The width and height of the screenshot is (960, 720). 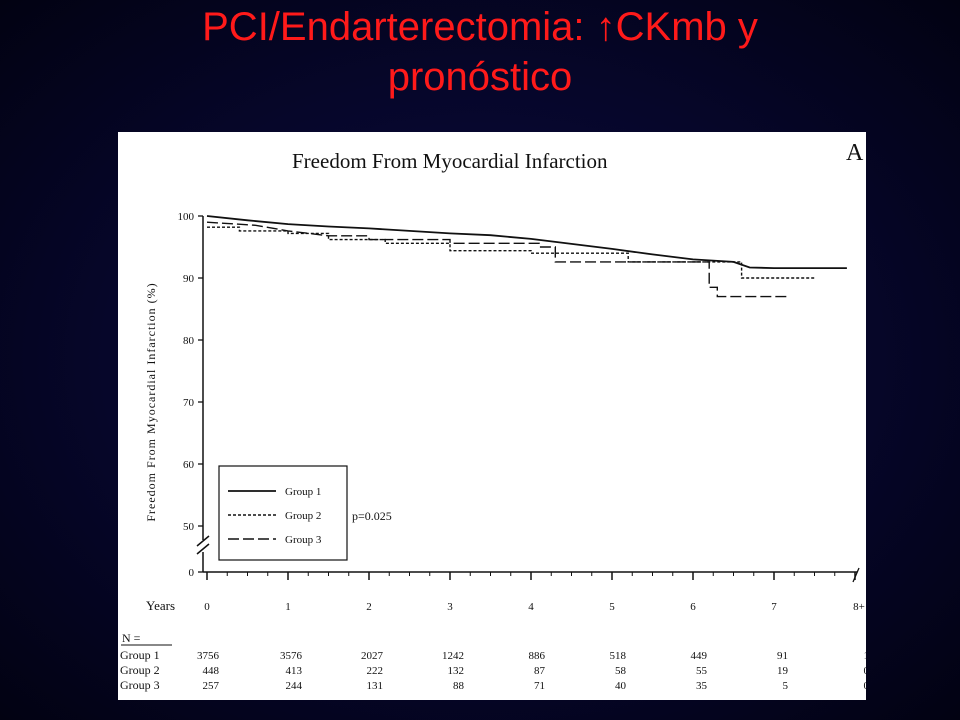 What do you see at coordinates (291, 656) in the screenshot?
I see `risk-table-cell: 3576` at bounding box center [291, 656].